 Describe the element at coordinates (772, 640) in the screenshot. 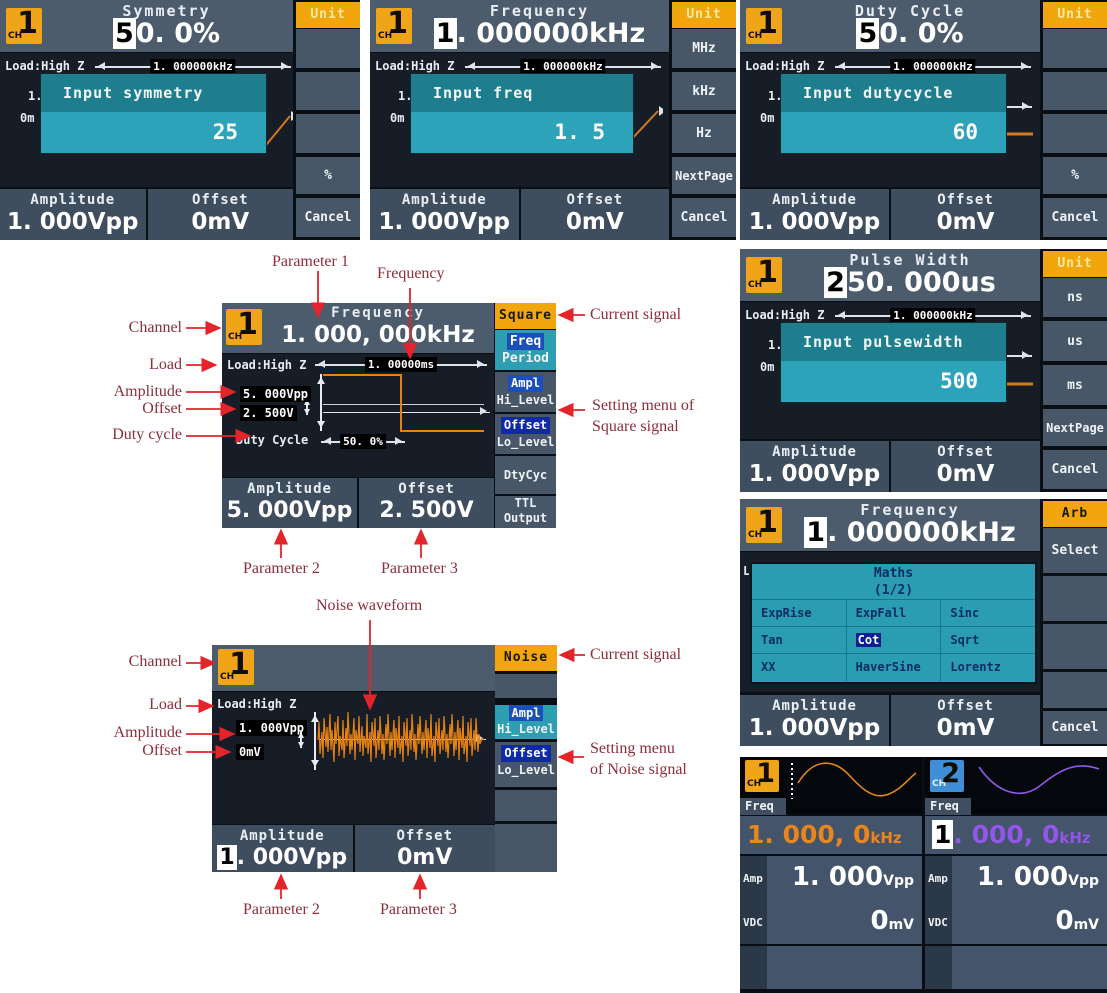

I see `maths-item-tan: Tan` at that location.